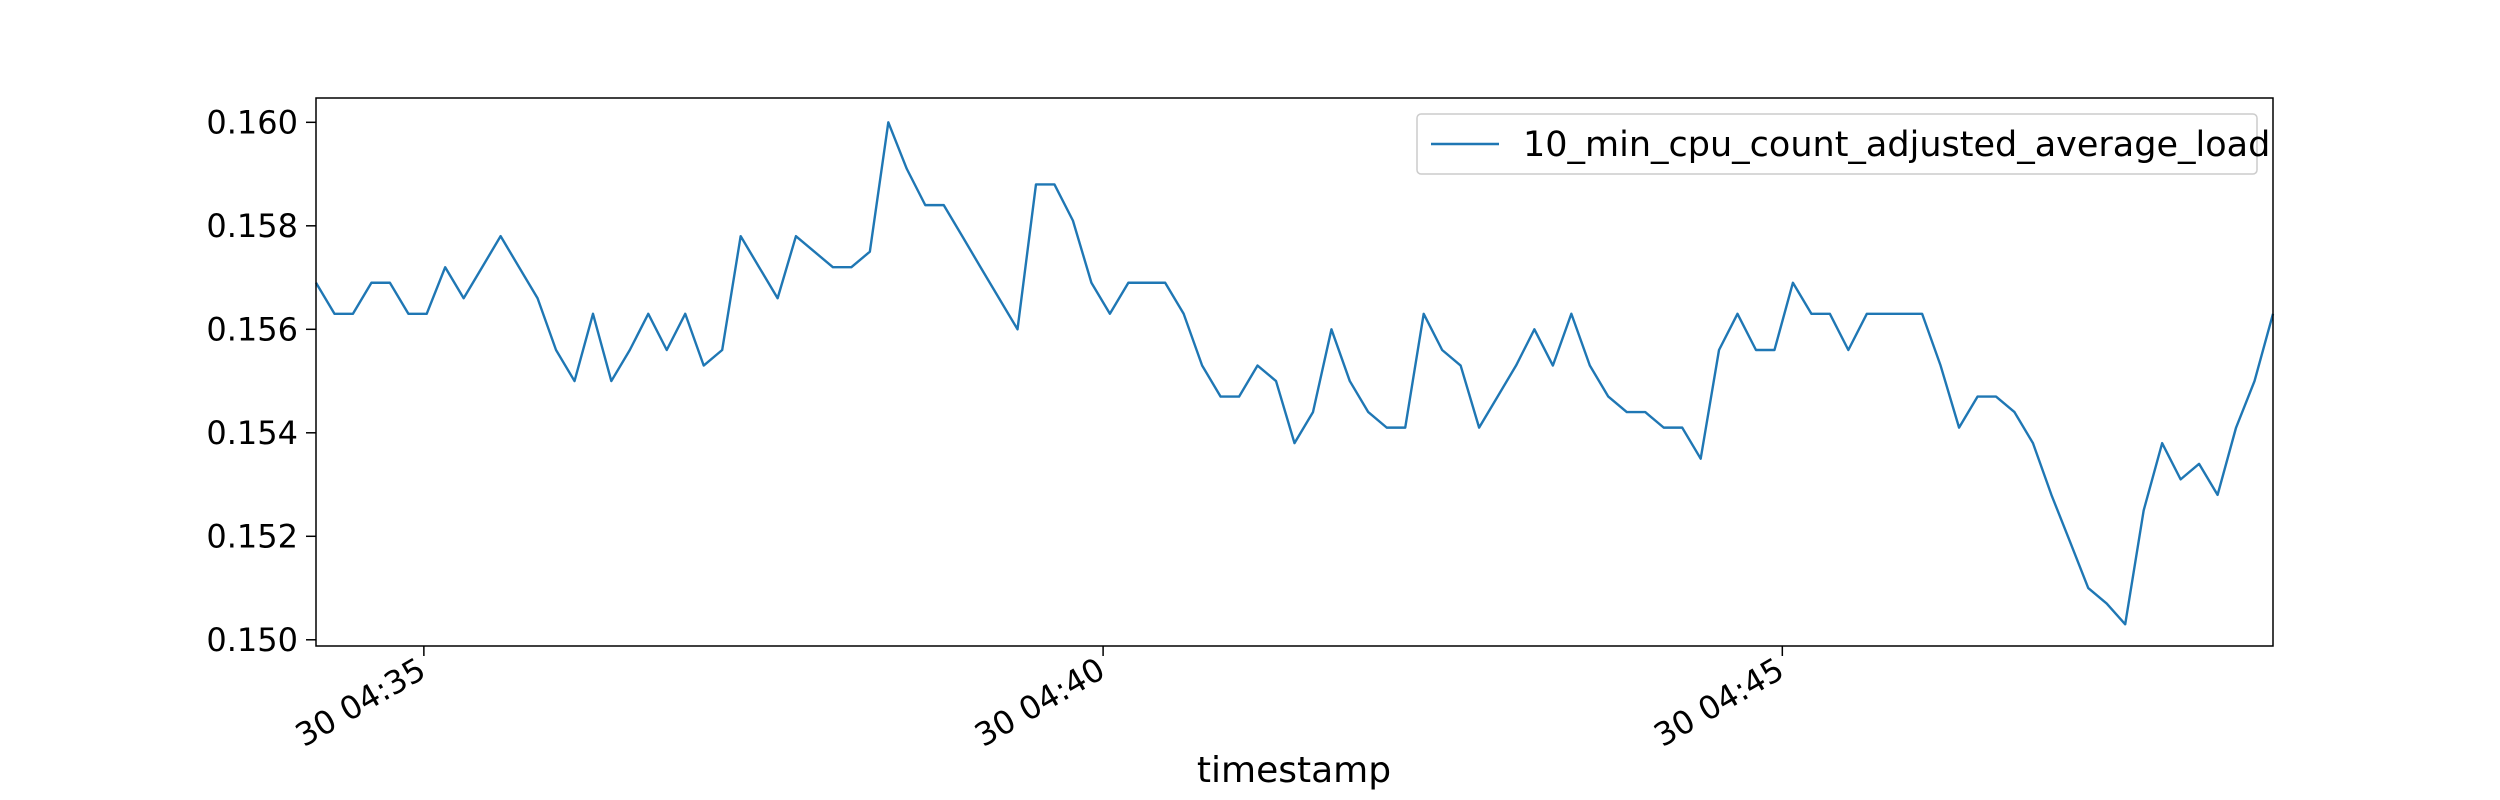 The width and height of the screenshot is (2500, 800). What do you see at coordinates (1896, 145) in the screenshot?
I see `legend-label: 10_min_cpu_count_adjusted_average_load` at bounding box center [1896, 145].